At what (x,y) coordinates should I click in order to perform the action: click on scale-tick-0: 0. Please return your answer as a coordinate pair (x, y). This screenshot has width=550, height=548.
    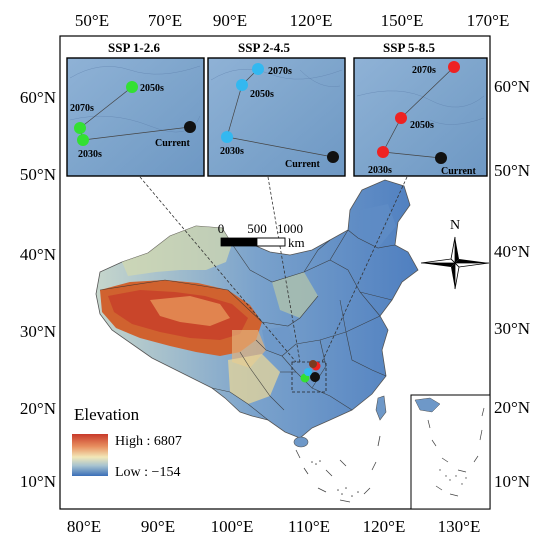
    Looking at the image, I should click on (221, 228).